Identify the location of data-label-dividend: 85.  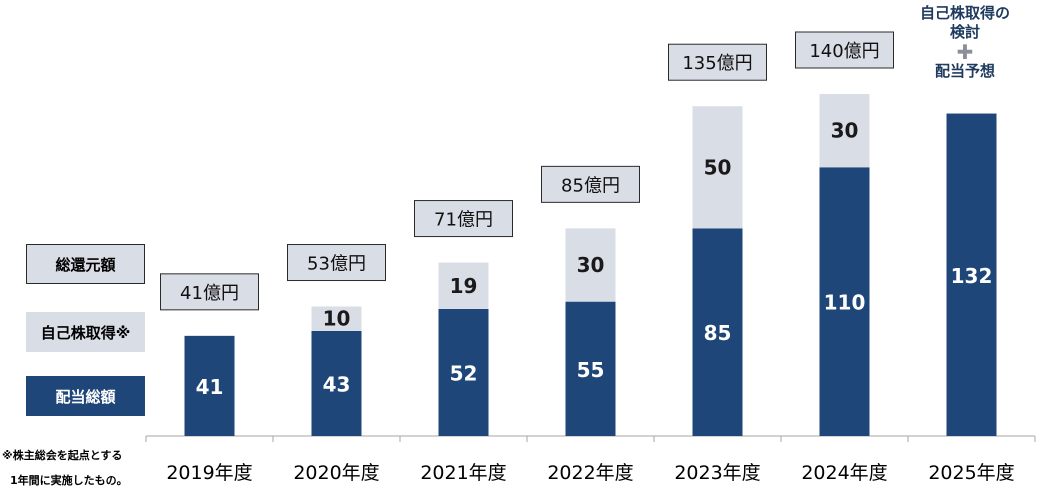
(718, 333).